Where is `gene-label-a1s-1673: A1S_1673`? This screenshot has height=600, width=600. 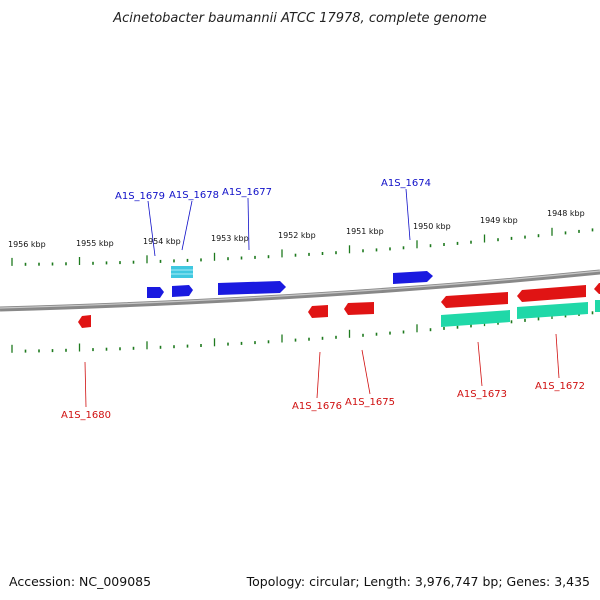 gene-label-a1s-1673: A1S_1673 is located at coordinates (482, 394).